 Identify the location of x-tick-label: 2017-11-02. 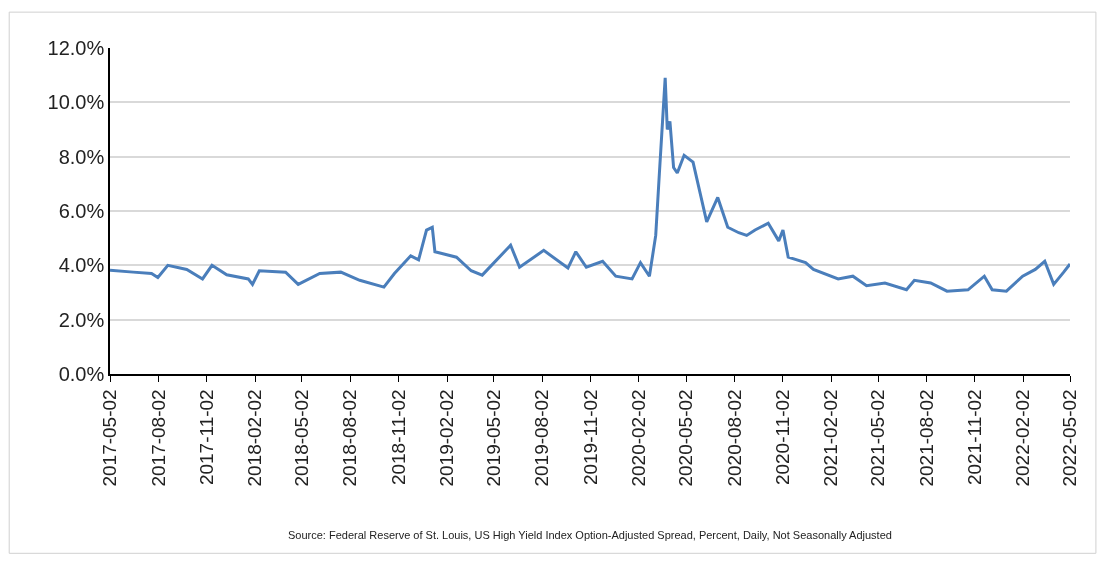
(206, 437).